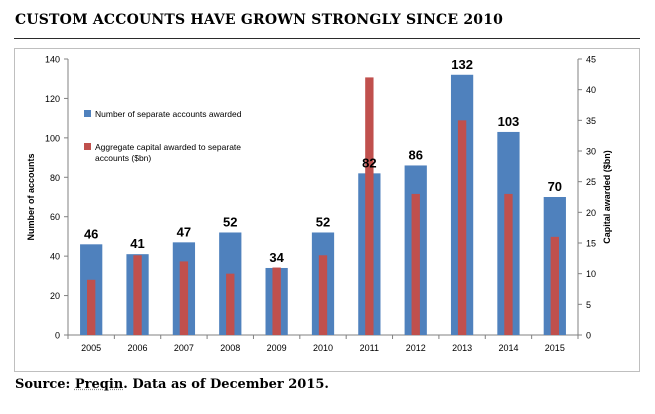  I want to click on x-axis-tick-label: 2013, so click(462, 348).